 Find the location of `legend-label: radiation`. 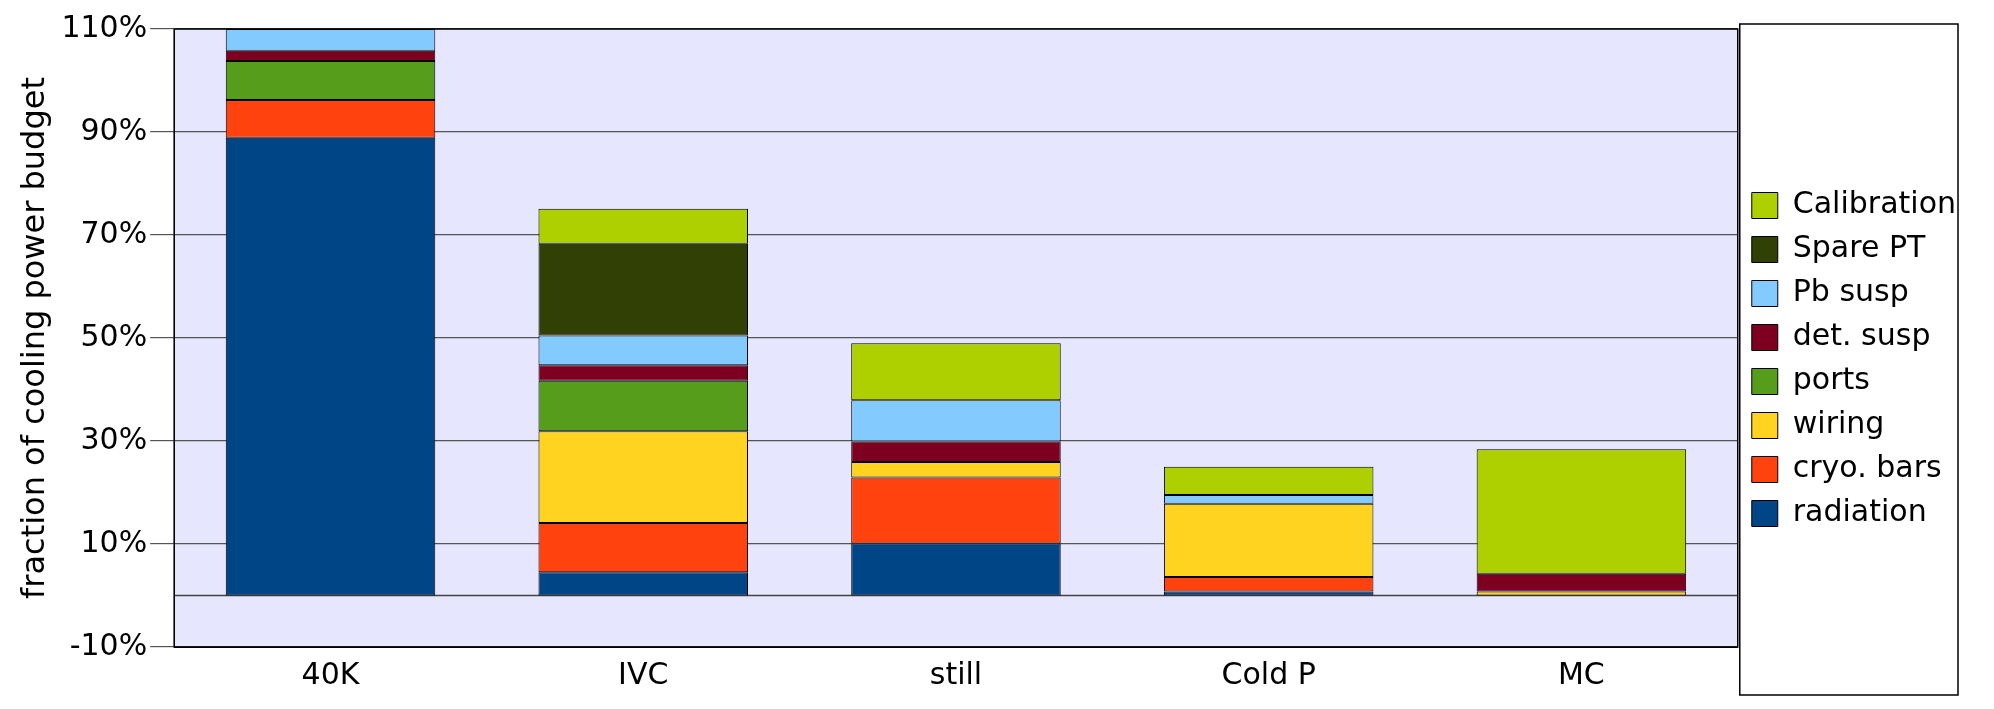

legend-label: radiation is located at coordinates (1859, 511).